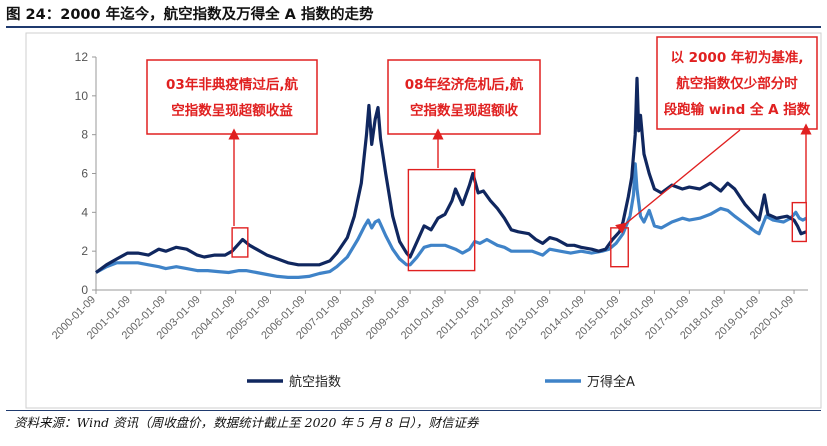 The image size is (827, 446). I want to click on y-tick-label: 8, so click(84, 135).